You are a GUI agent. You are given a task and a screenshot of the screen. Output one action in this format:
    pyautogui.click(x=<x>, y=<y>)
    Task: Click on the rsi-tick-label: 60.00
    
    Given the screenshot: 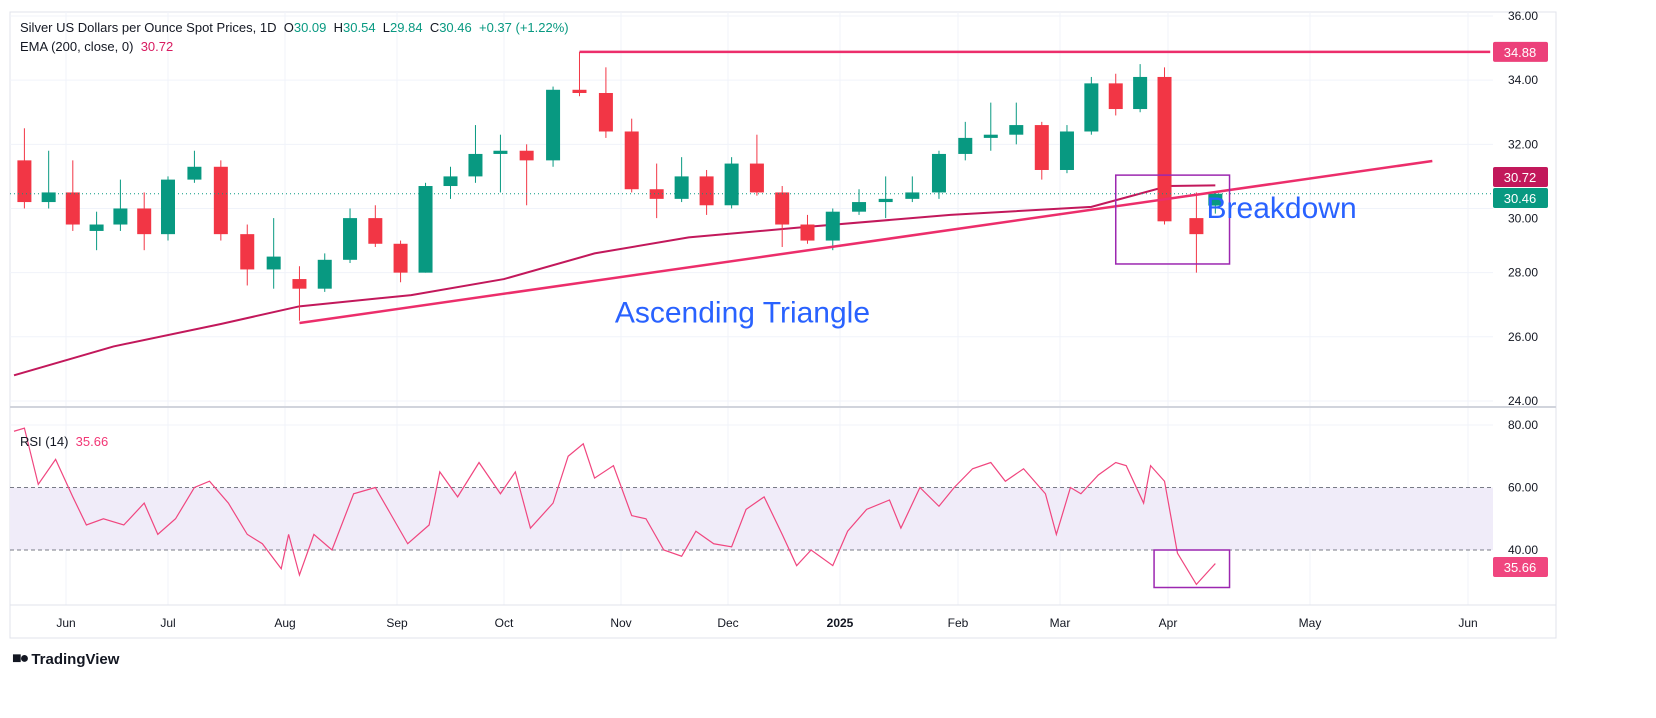 What is the action you would take?
    pyautogui.click(x=1523, y=488)
    